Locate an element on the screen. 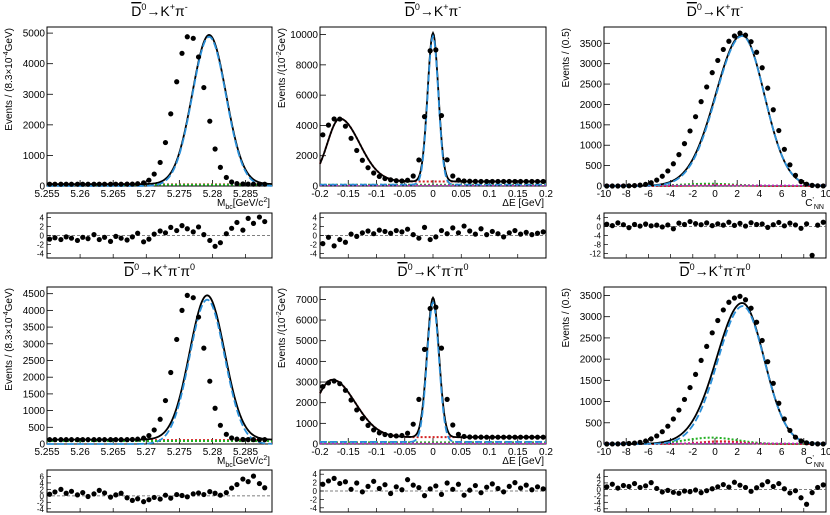 Image resolution: width=830 pixels, height=515 pixels. background-red-curve is located at coordinates (432, 408).